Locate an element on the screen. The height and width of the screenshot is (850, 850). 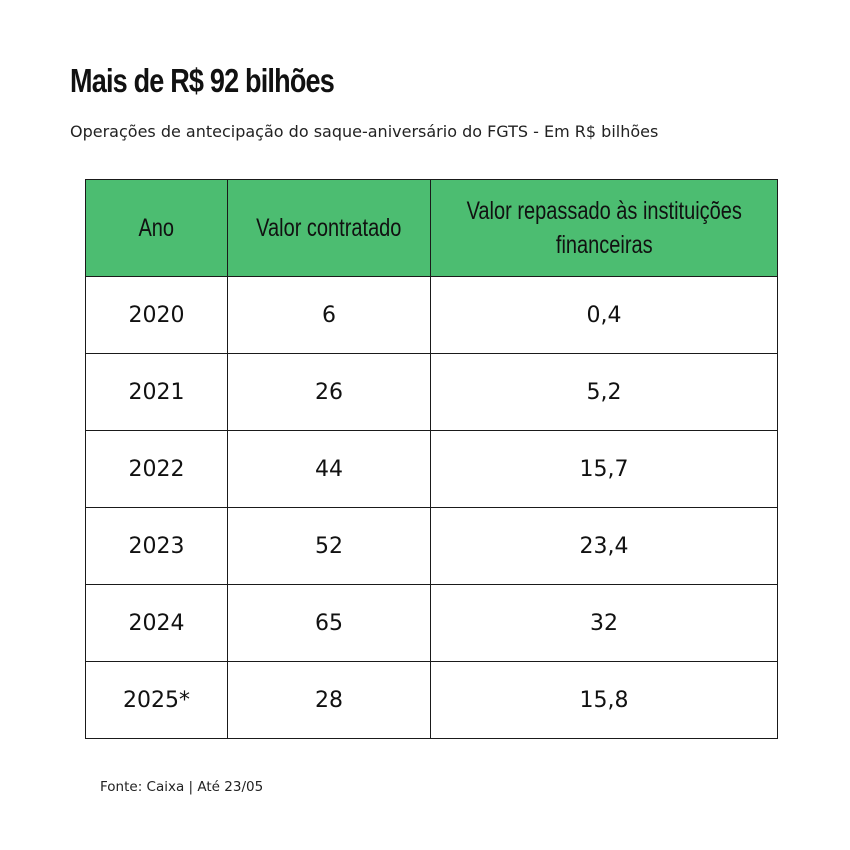
table-cell-ano: 2023 is located at coordinates (156, 546).